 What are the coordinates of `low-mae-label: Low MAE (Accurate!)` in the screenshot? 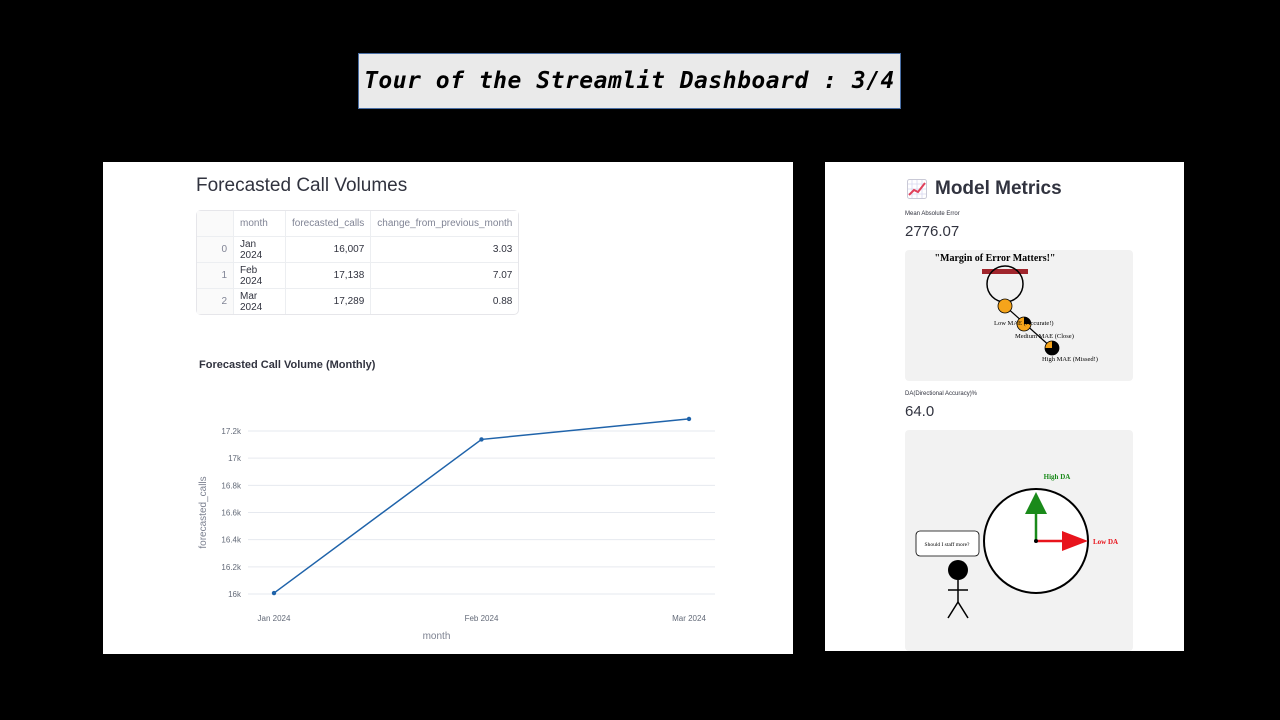 It's located at (1024, 323).